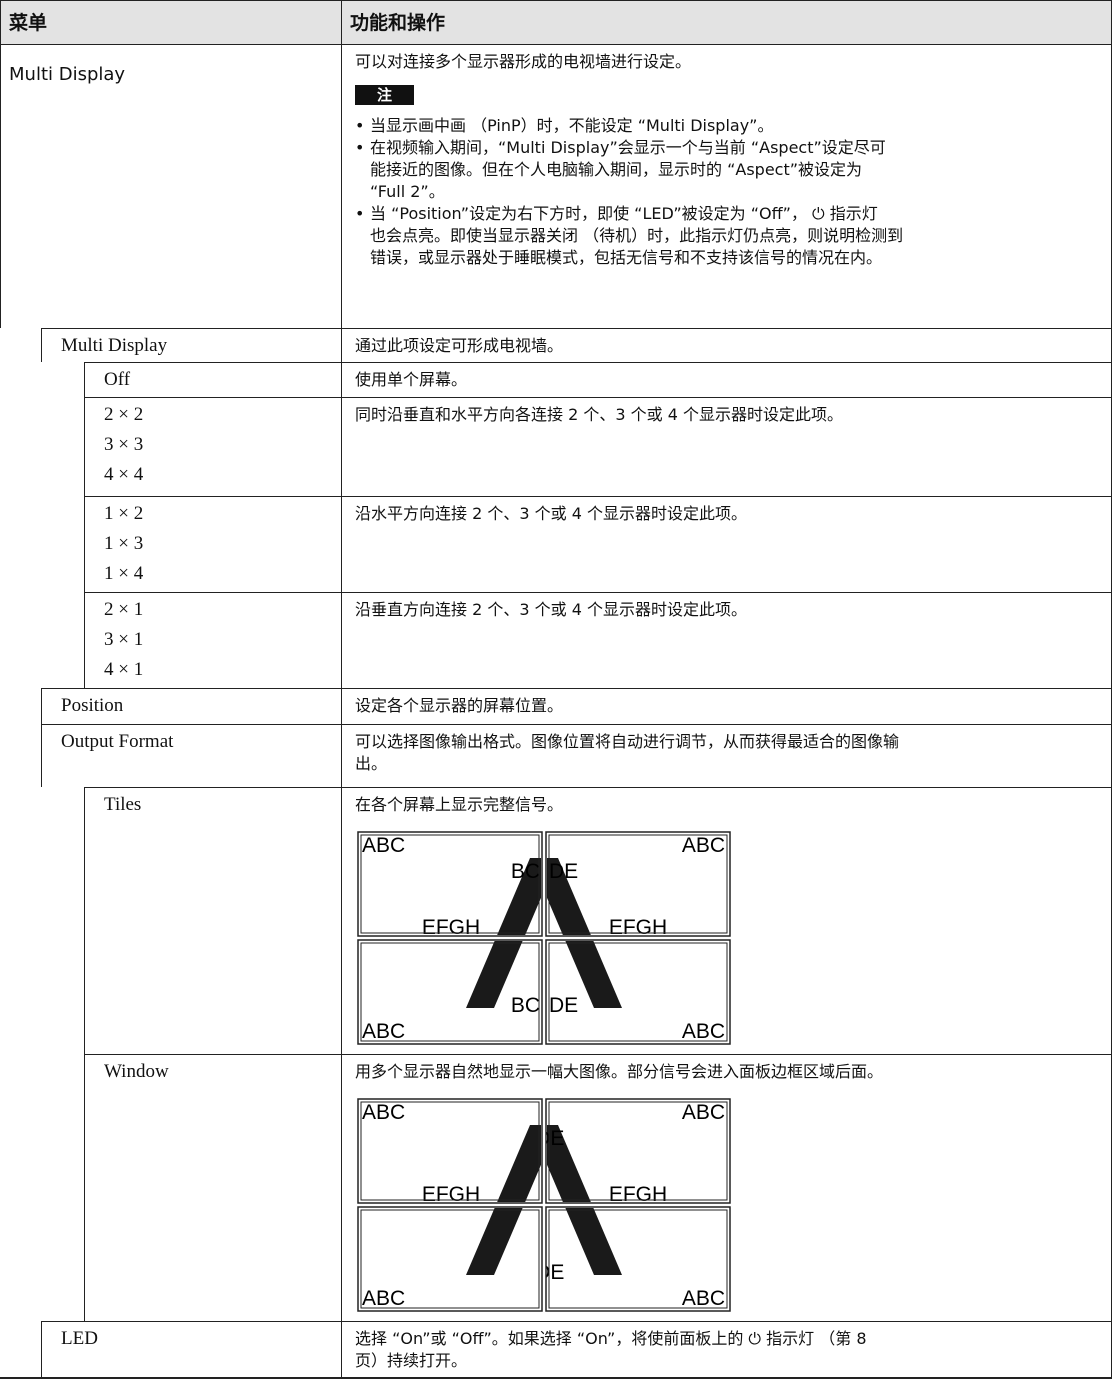 Image resolution: width=1112 pixels, height=1379 pixels. Describe the element at coordinates (114, 345) in the screenshot. I see `menu-label: Multi Display` at that location.